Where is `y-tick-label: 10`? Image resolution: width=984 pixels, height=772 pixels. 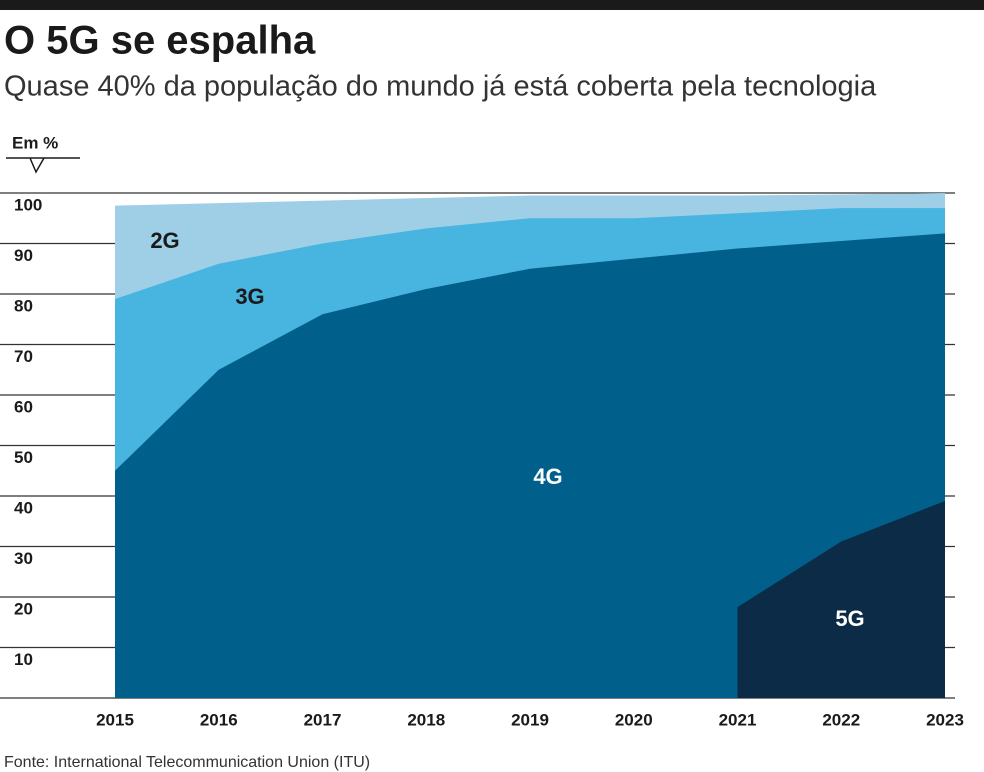 y-tick-label: 10 is located at coordinates (23, 659).